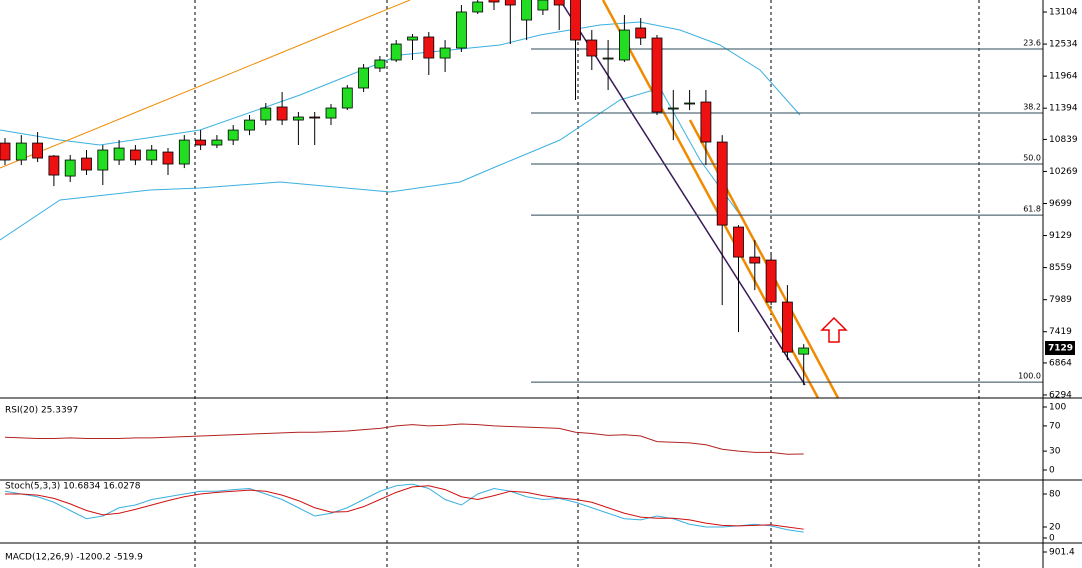 The height and width of the screenshot is (568, 1082). Describe the element at coordinates (74, 558) in the screenshot. I see `panel-title: MACD(12,26,9) -1200.2 -519.9` at that location.